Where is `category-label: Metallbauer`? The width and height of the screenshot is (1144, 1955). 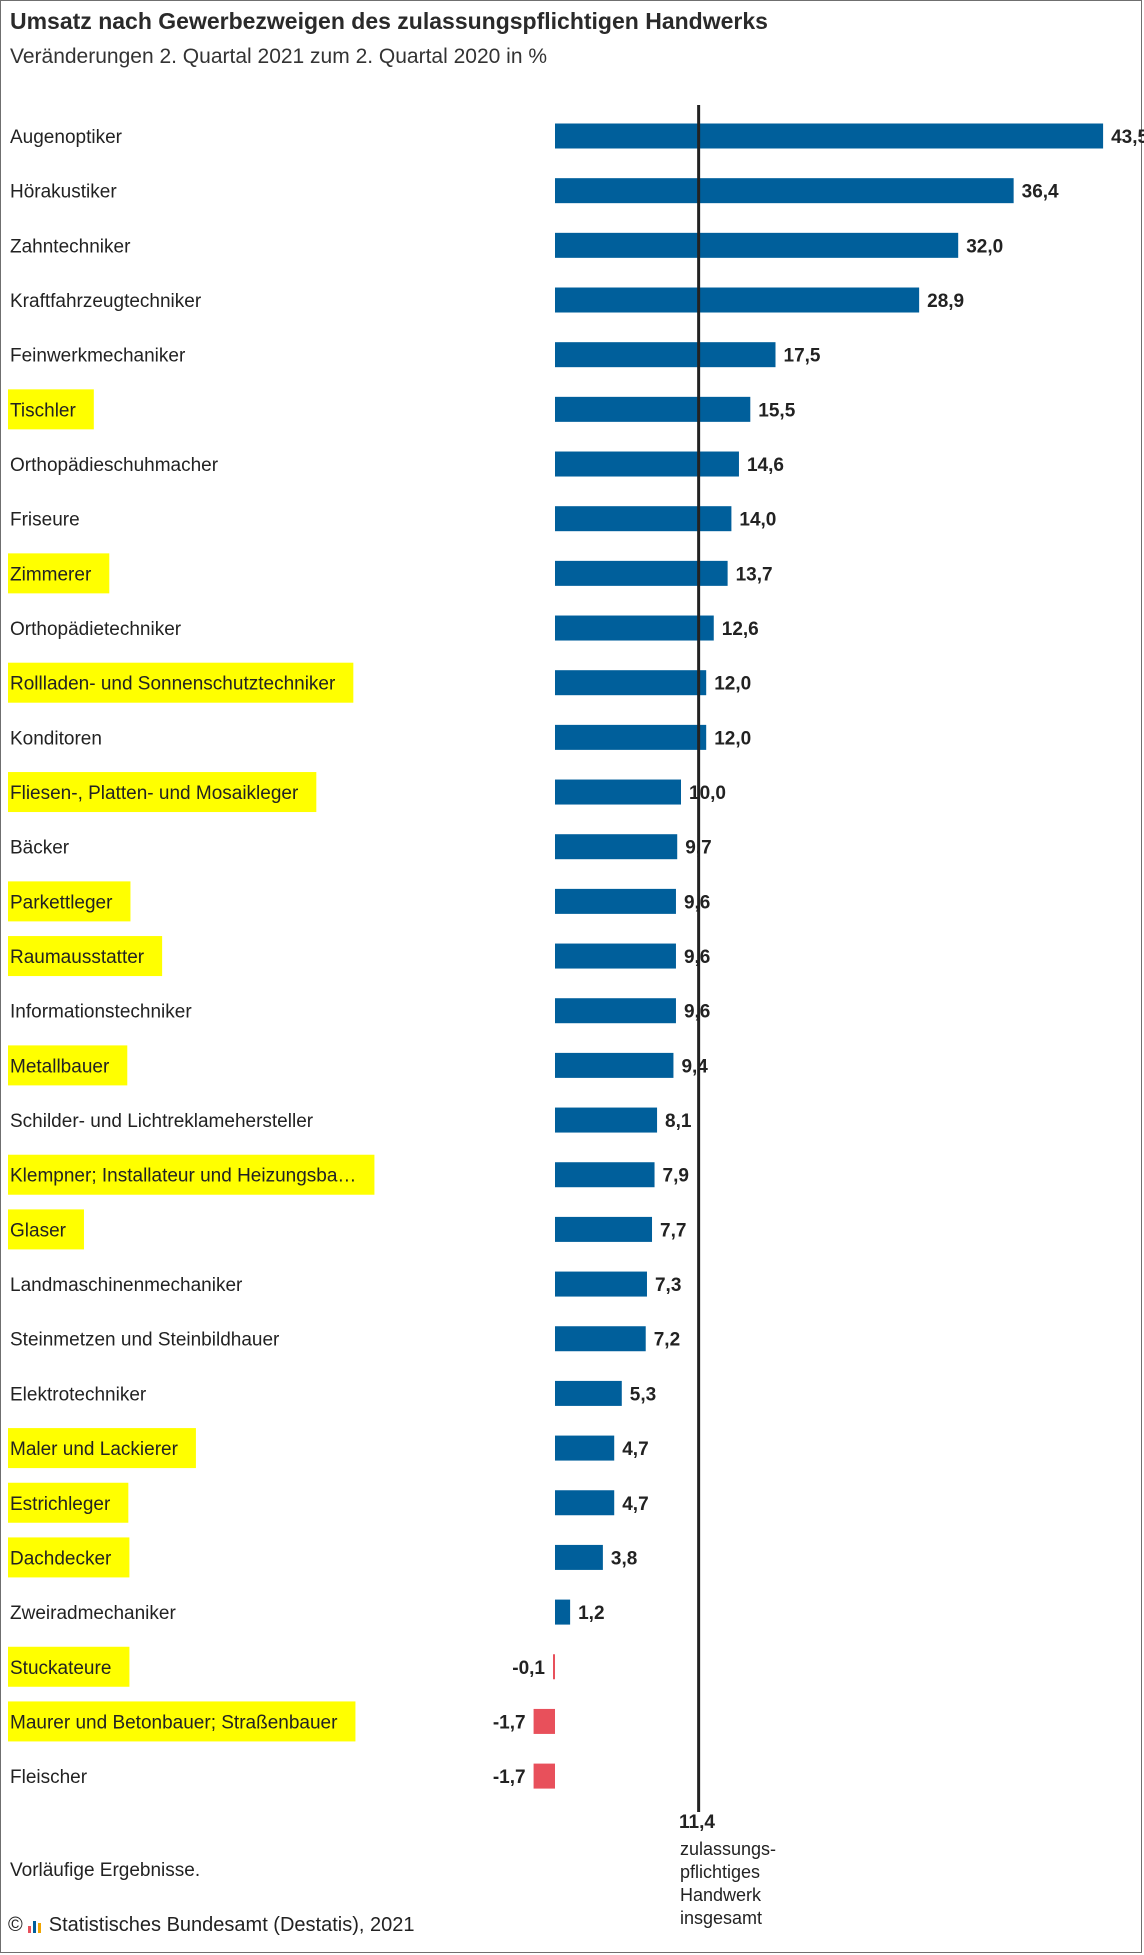
category-label: Metallbauer is located at coordinates (60, 1066).